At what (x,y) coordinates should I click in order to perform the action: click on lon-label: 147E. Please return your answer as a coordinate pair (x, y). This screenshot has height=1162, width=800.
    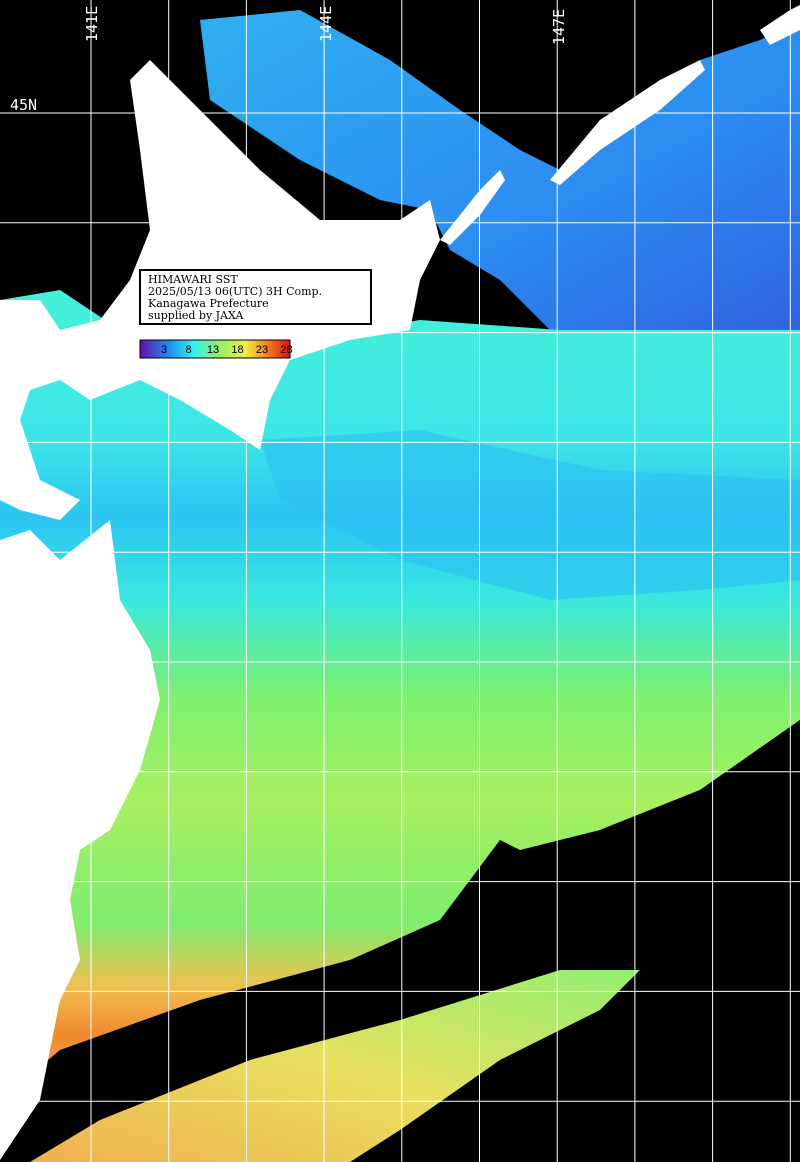
    Looking at the image, I should click on (559, 27).